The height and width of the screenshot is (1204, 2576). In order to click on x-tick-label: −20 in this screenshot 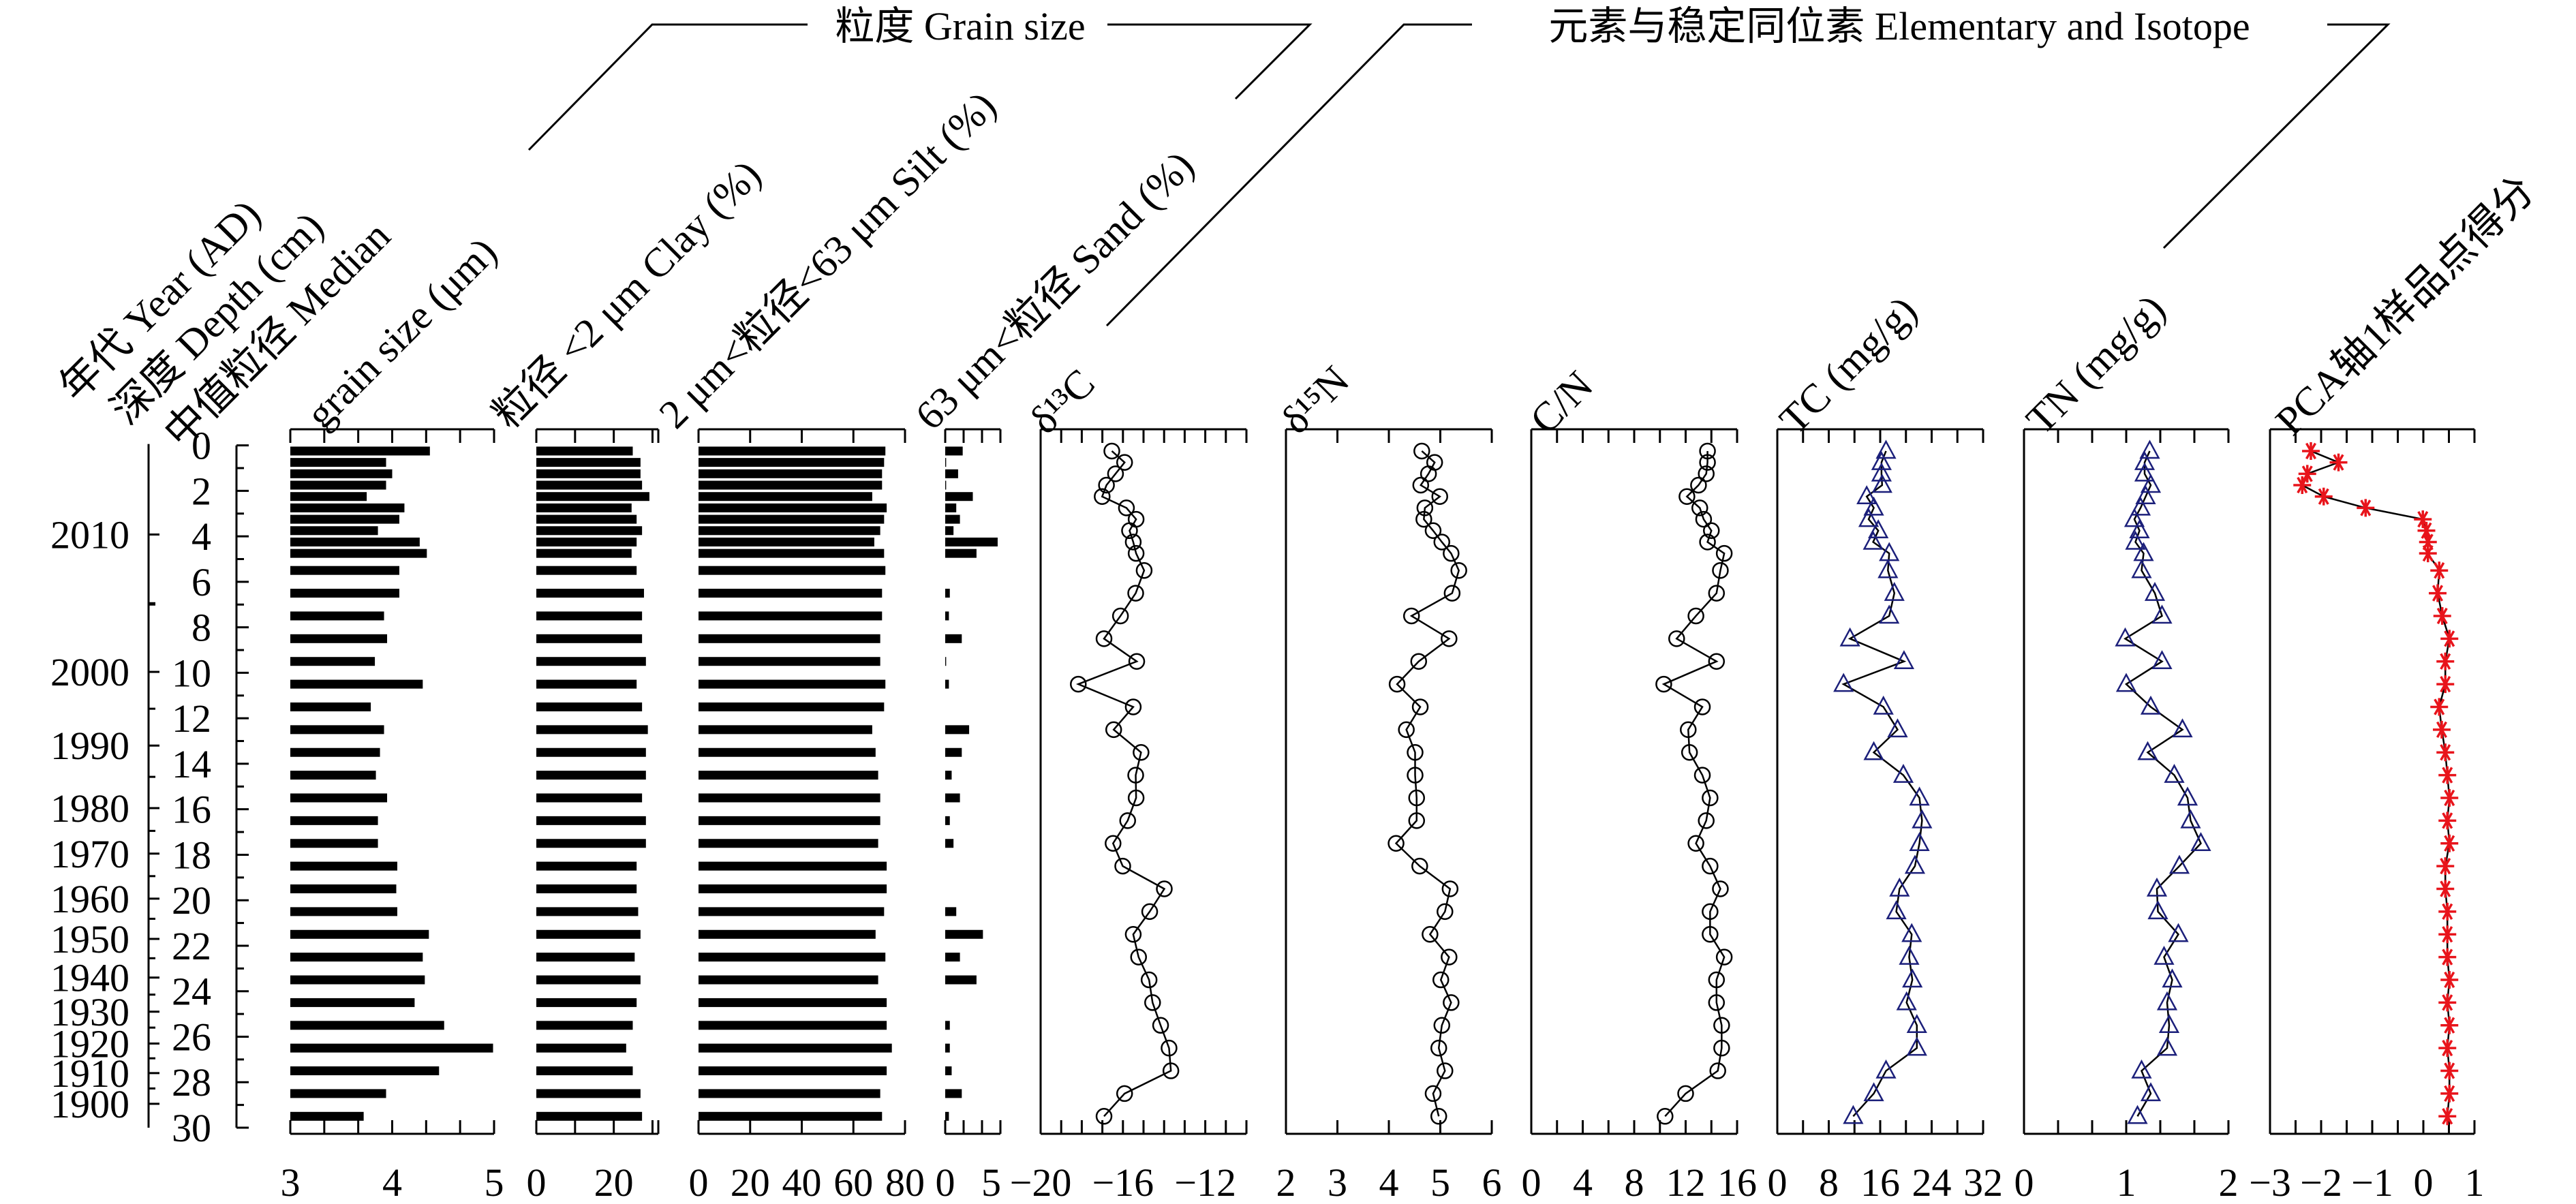, I will do `click(1041, 1182)`.